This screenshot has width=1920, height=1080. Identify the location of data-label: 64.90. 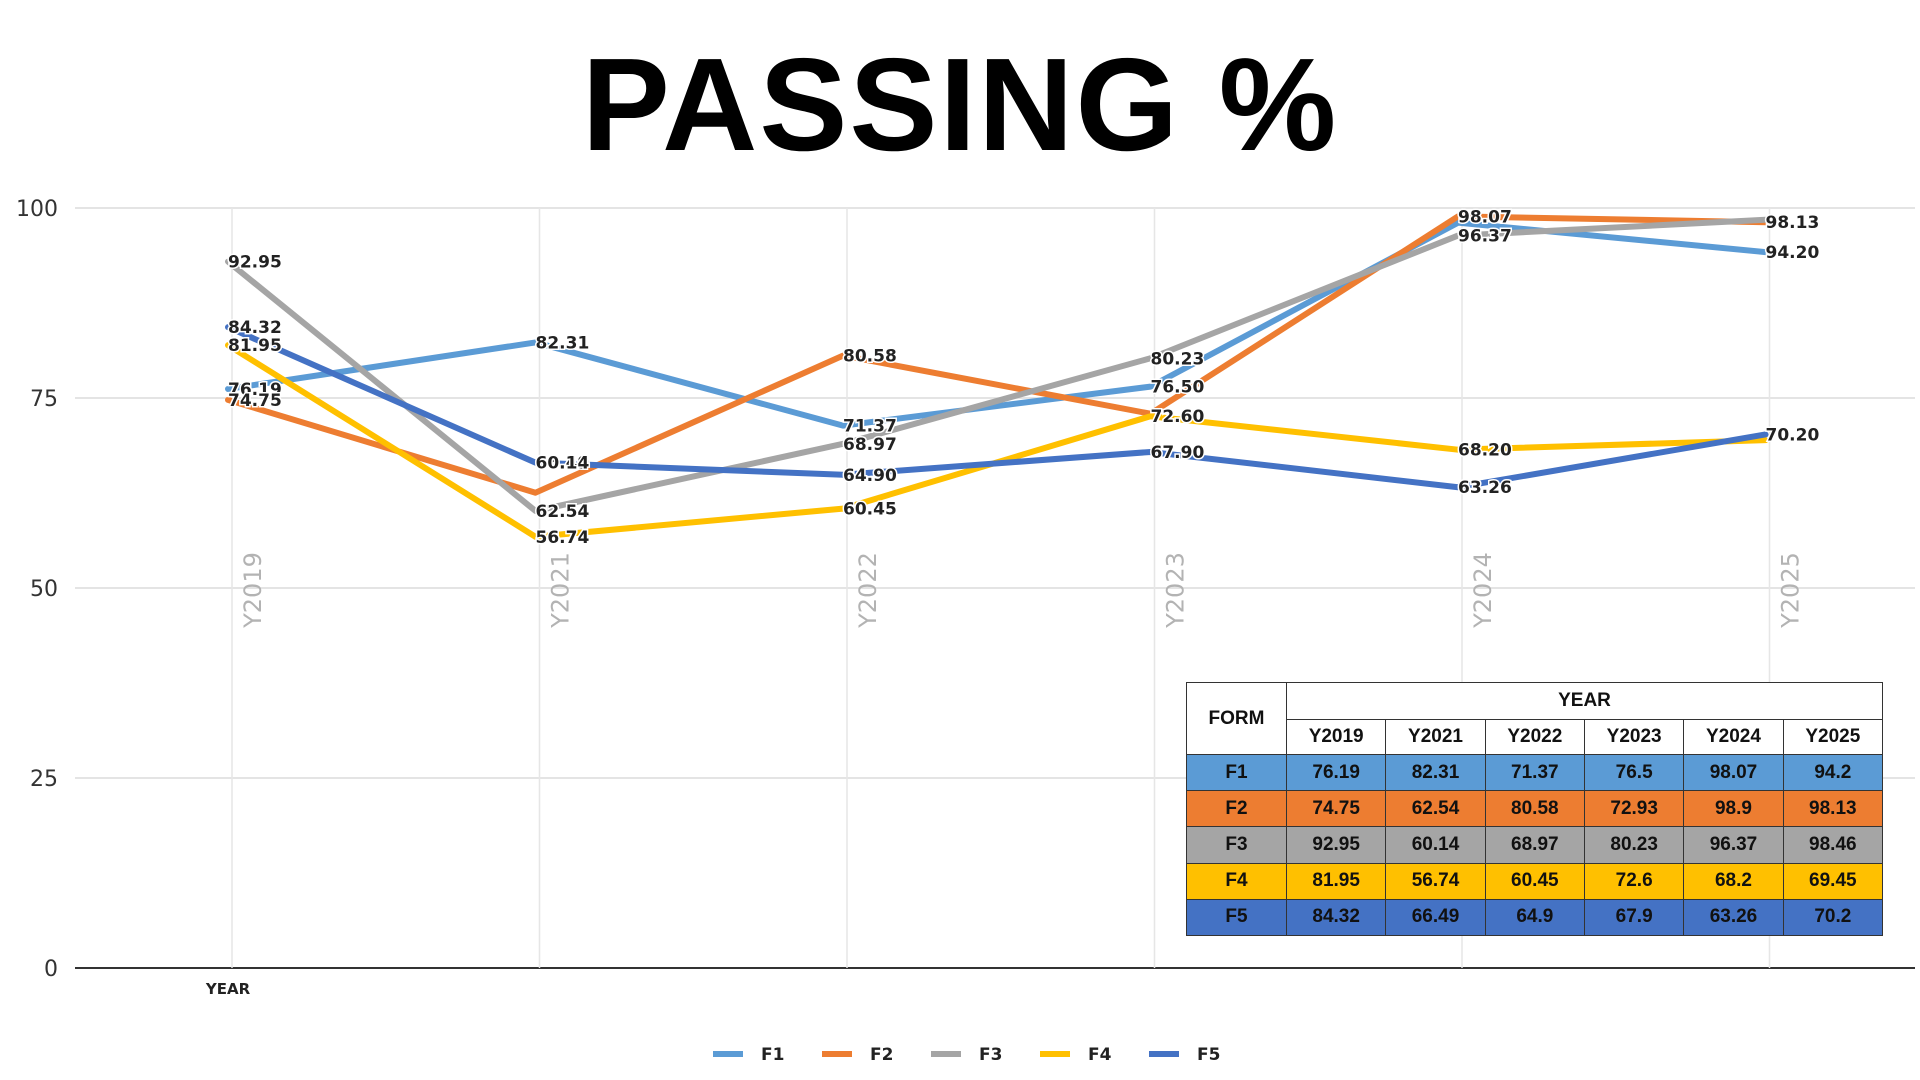
(870, 476).